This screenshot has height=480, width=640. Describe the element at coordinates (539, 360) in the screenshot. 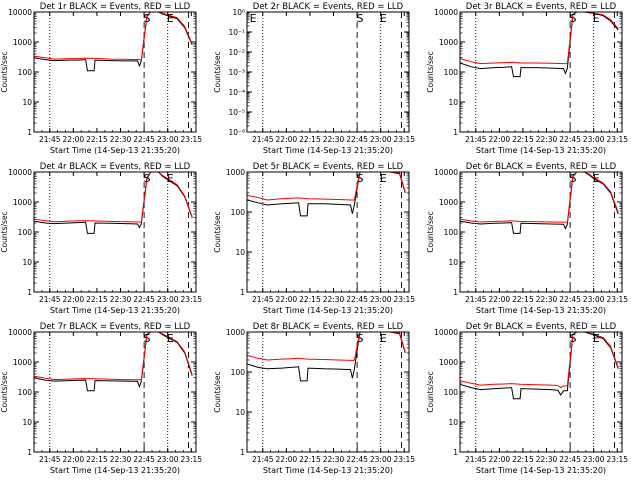

I see `lld-series-line` at that location.